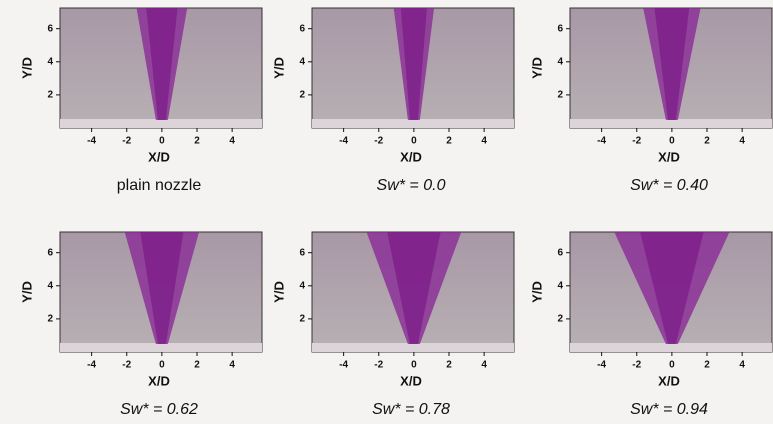 Image resolution: width=773 pixels, height=424 pixels. I want to click on panel: -4 -2 0 2 4 2 4 6 X/D Y/D Sw* = 0.94, so click(651, 324).